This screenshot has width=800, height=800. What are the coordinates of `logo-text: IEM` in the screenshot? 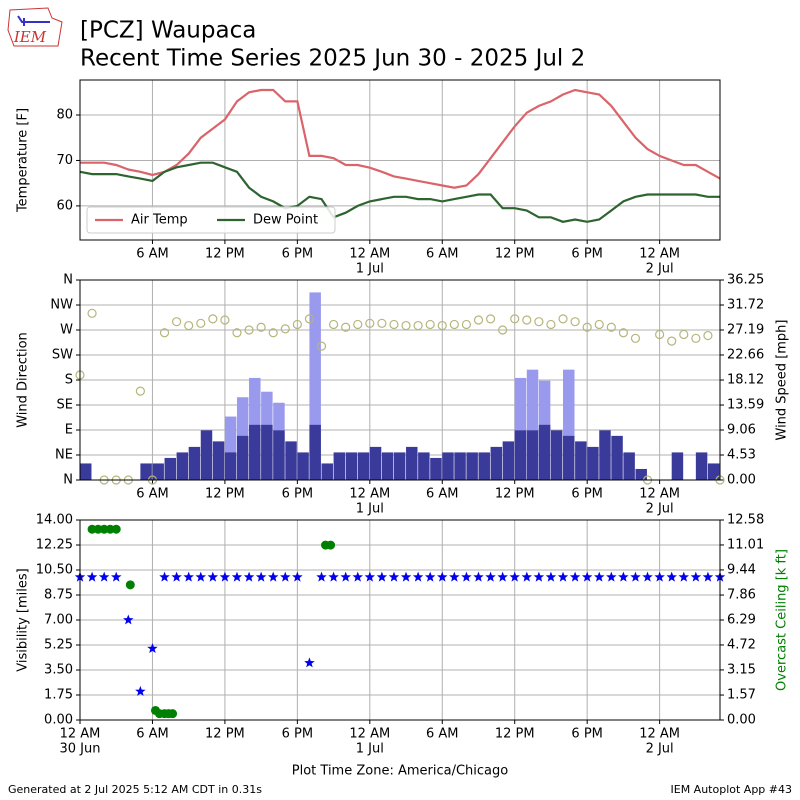 It's located at (30, 37).